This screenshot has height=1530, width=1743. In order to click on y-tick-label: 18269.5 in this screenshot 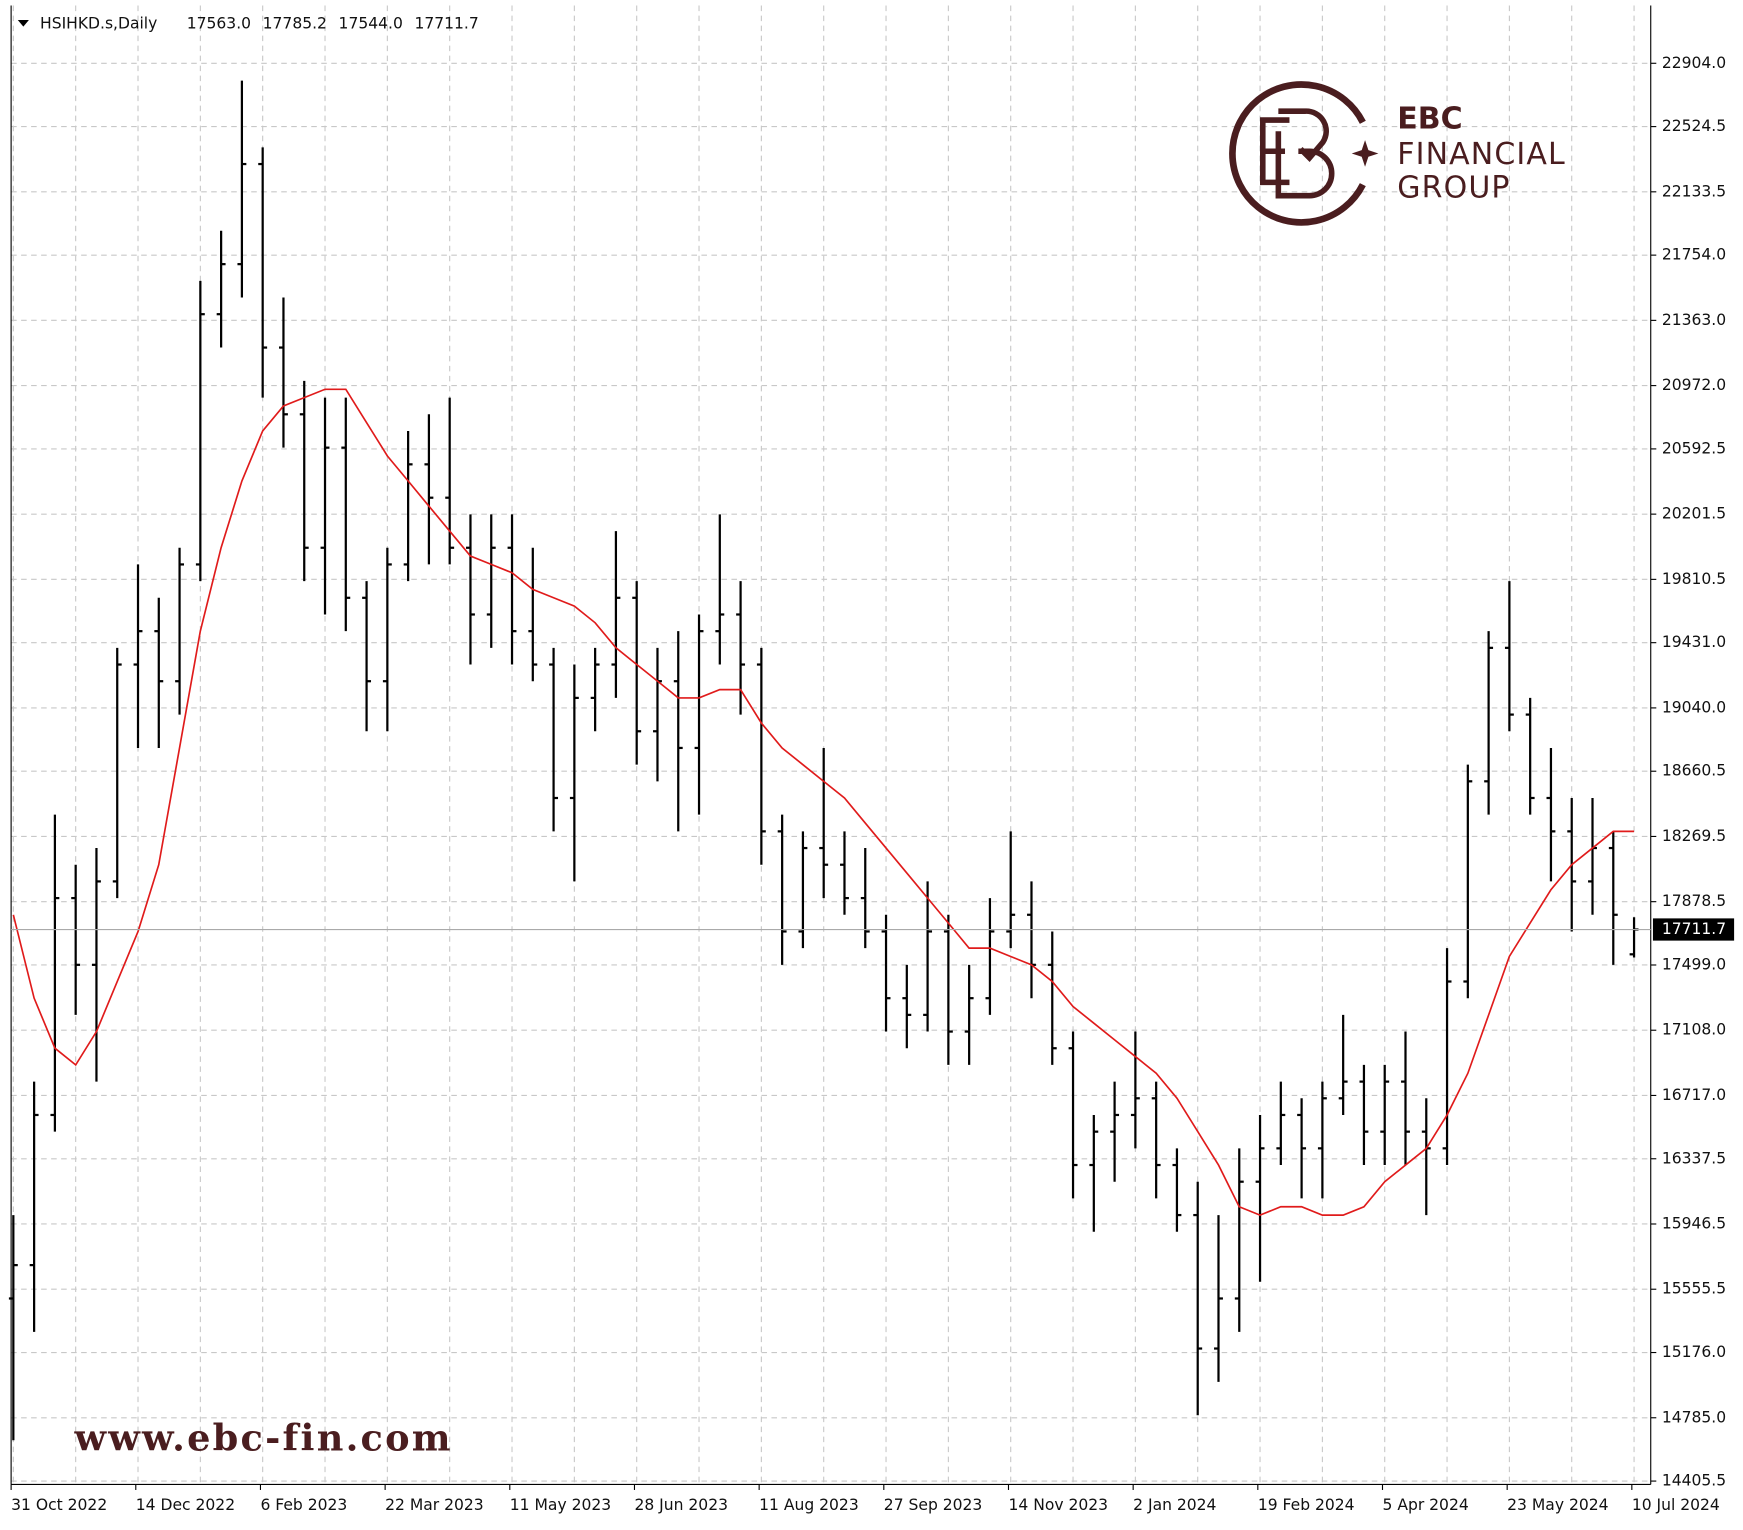, I will do `click(1694, 836)`.